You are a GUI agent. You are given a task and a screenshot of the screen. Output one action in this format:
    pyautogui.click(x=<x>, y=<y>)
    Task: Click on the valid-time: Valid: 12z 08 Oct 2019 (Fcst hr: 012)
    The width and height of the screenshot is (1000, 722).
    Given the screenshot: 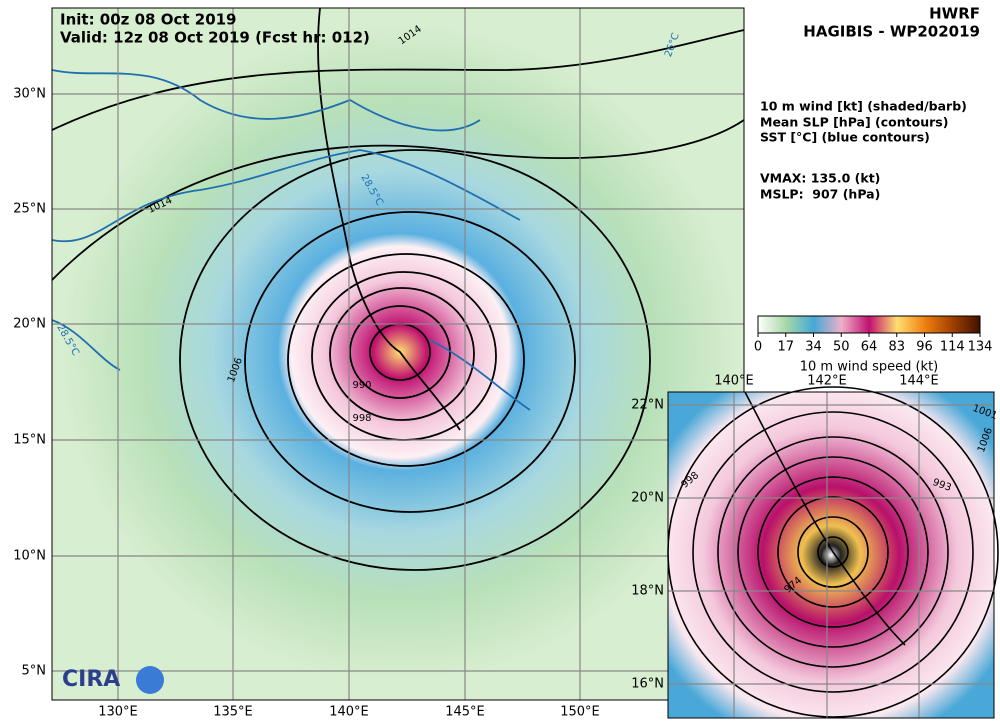 What is the action you would take?
    pyautogui.click(x=215, y=38)
    